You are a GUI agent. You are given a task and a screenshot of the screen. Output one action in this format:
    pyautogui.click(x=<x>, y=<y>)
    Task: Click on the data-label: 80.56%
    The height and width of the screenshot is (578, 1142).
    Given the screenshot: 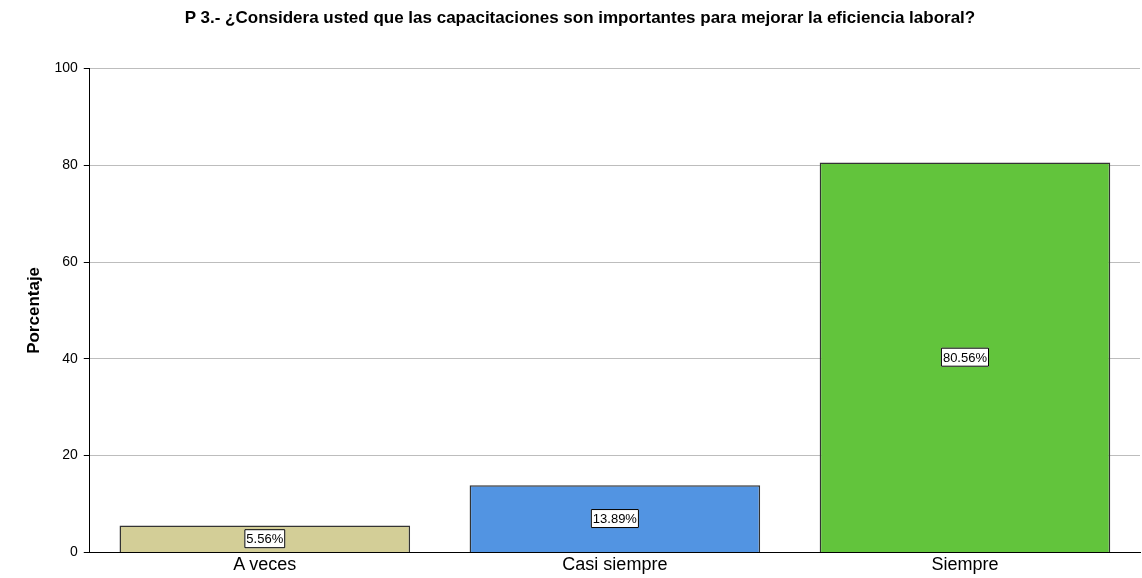 What is the action you would take?
    pyautogui.click(x=965, y=357)
    